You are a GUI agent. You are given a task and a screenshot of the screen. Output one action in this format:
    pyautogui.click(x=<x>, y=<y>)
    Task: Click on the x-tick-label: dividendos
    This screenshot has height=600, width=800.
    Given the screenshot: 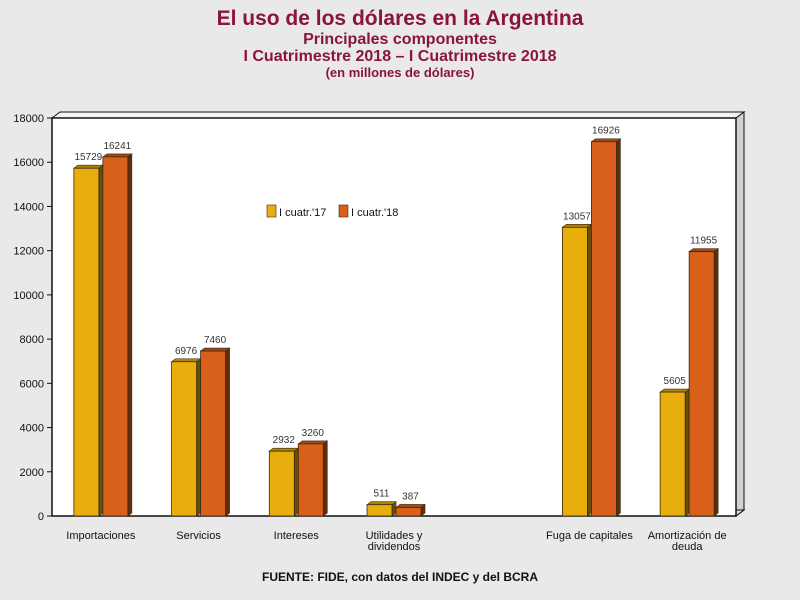 What is the action you would take?
    pyautogui.click(x=394, y=547)
    